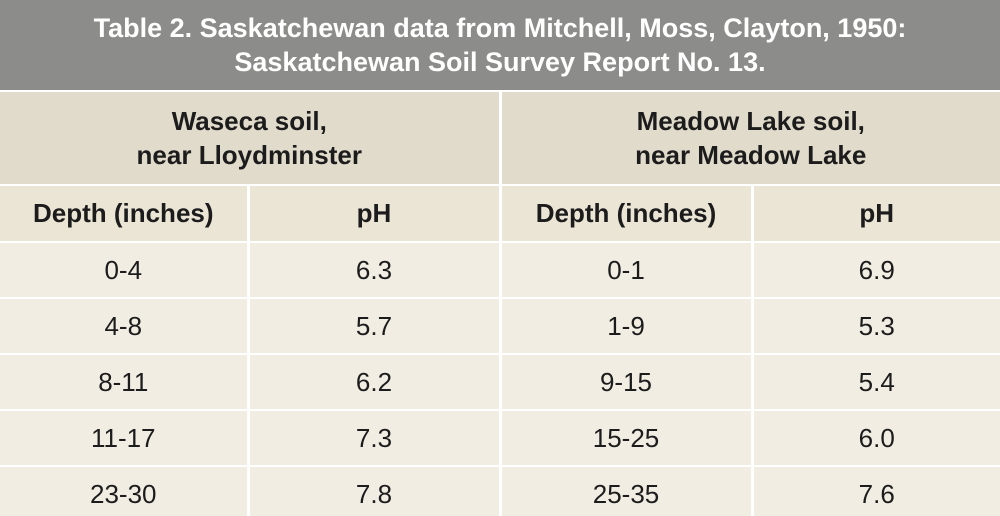  I want to click on table-cell: 23-30, so click(124, 490).